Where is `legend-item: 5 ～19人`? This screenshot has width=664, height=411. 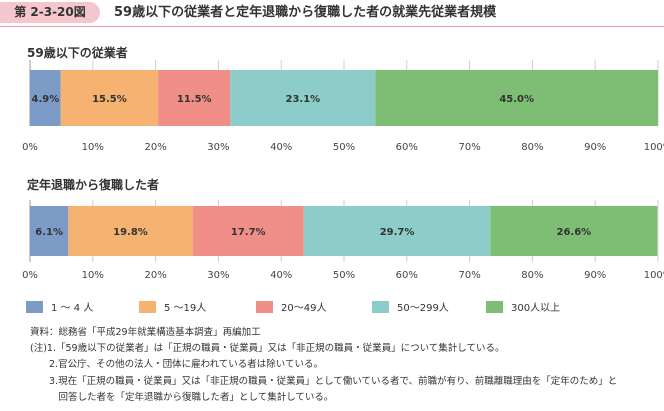
legend-item: 5 ～19人 is located at coordinates (172, 309).